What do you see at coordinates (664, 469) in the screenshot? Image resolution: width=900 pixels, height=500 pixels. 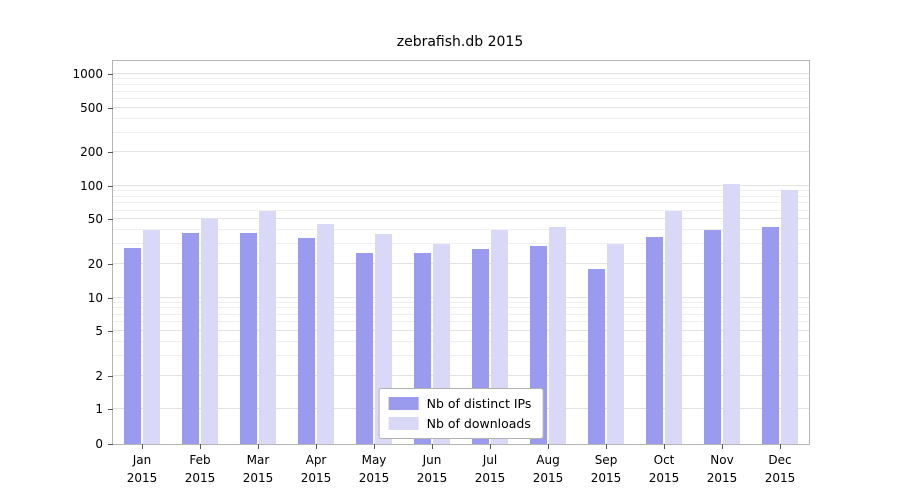 I see `x-tick-label: Oct 2015` at bounding box center [664, 469].